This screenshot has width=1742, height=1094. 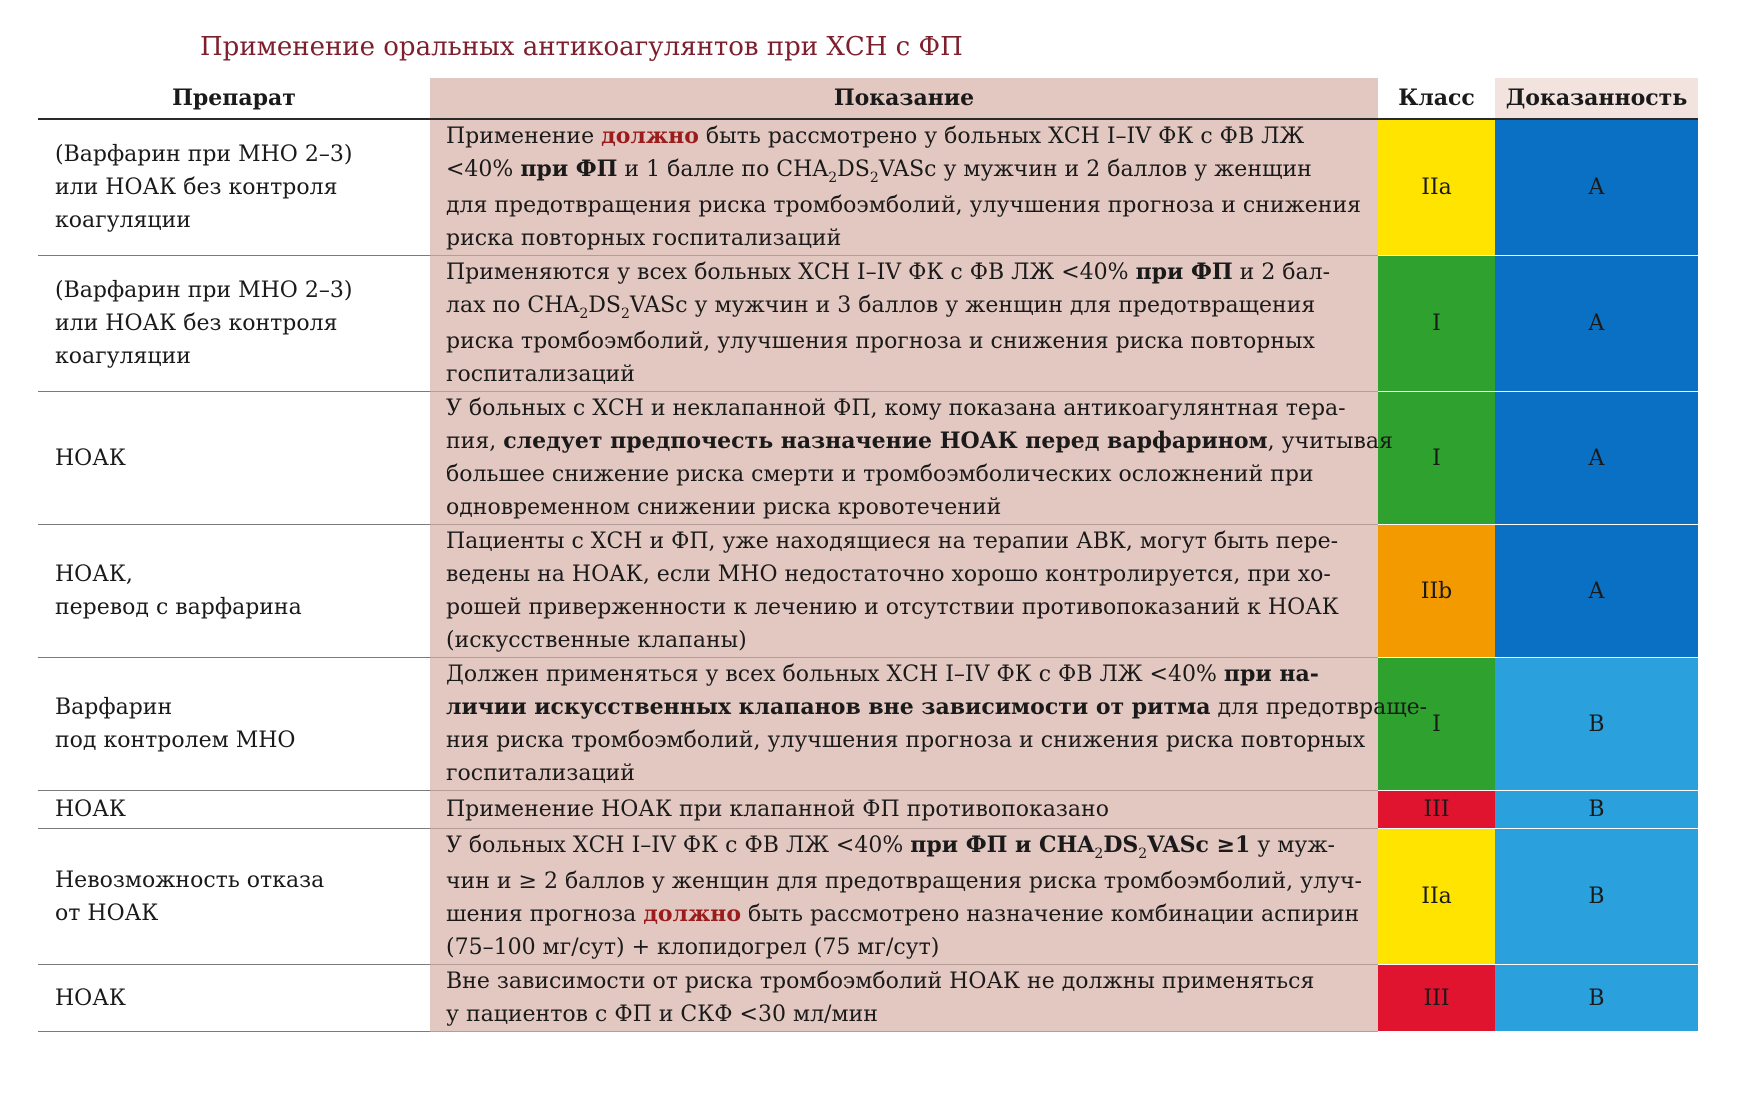 What do you see at coordinates (644, 238) in the screenshot?
I see `indication-text: риска повторных госпитализаций` at bounding box center [644, 238].